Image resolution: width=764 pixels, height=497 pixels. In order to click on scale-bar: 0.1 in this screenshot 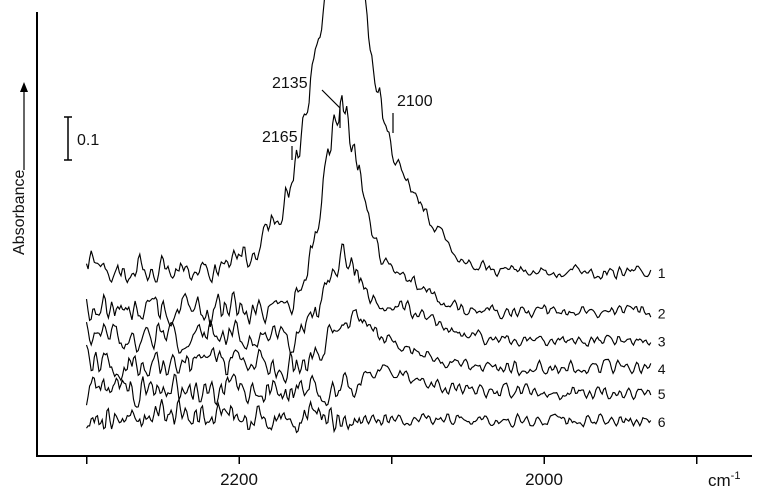, I will do `click(81, 138)`.